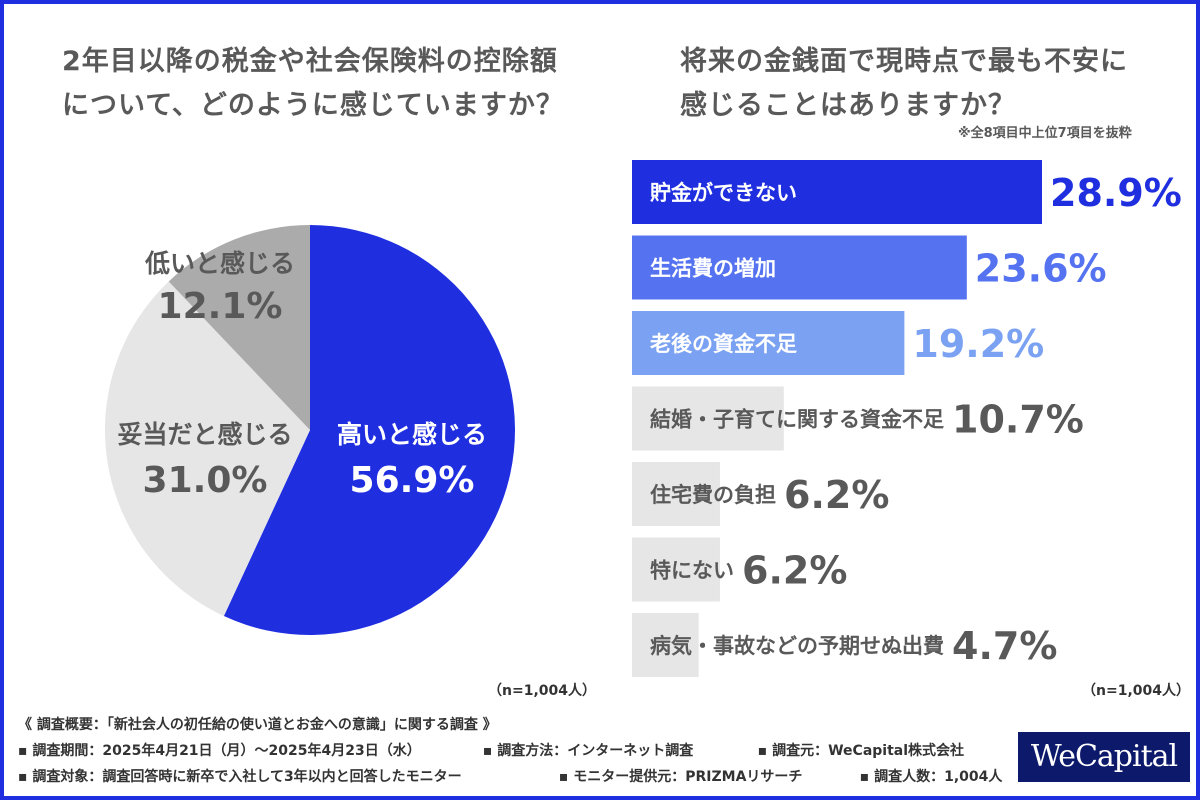  What do you see at coordinates (713, 495) in the screenshot?
I see `bar-label-housing: 住宅費の負担` at bounding box center [713, 495].